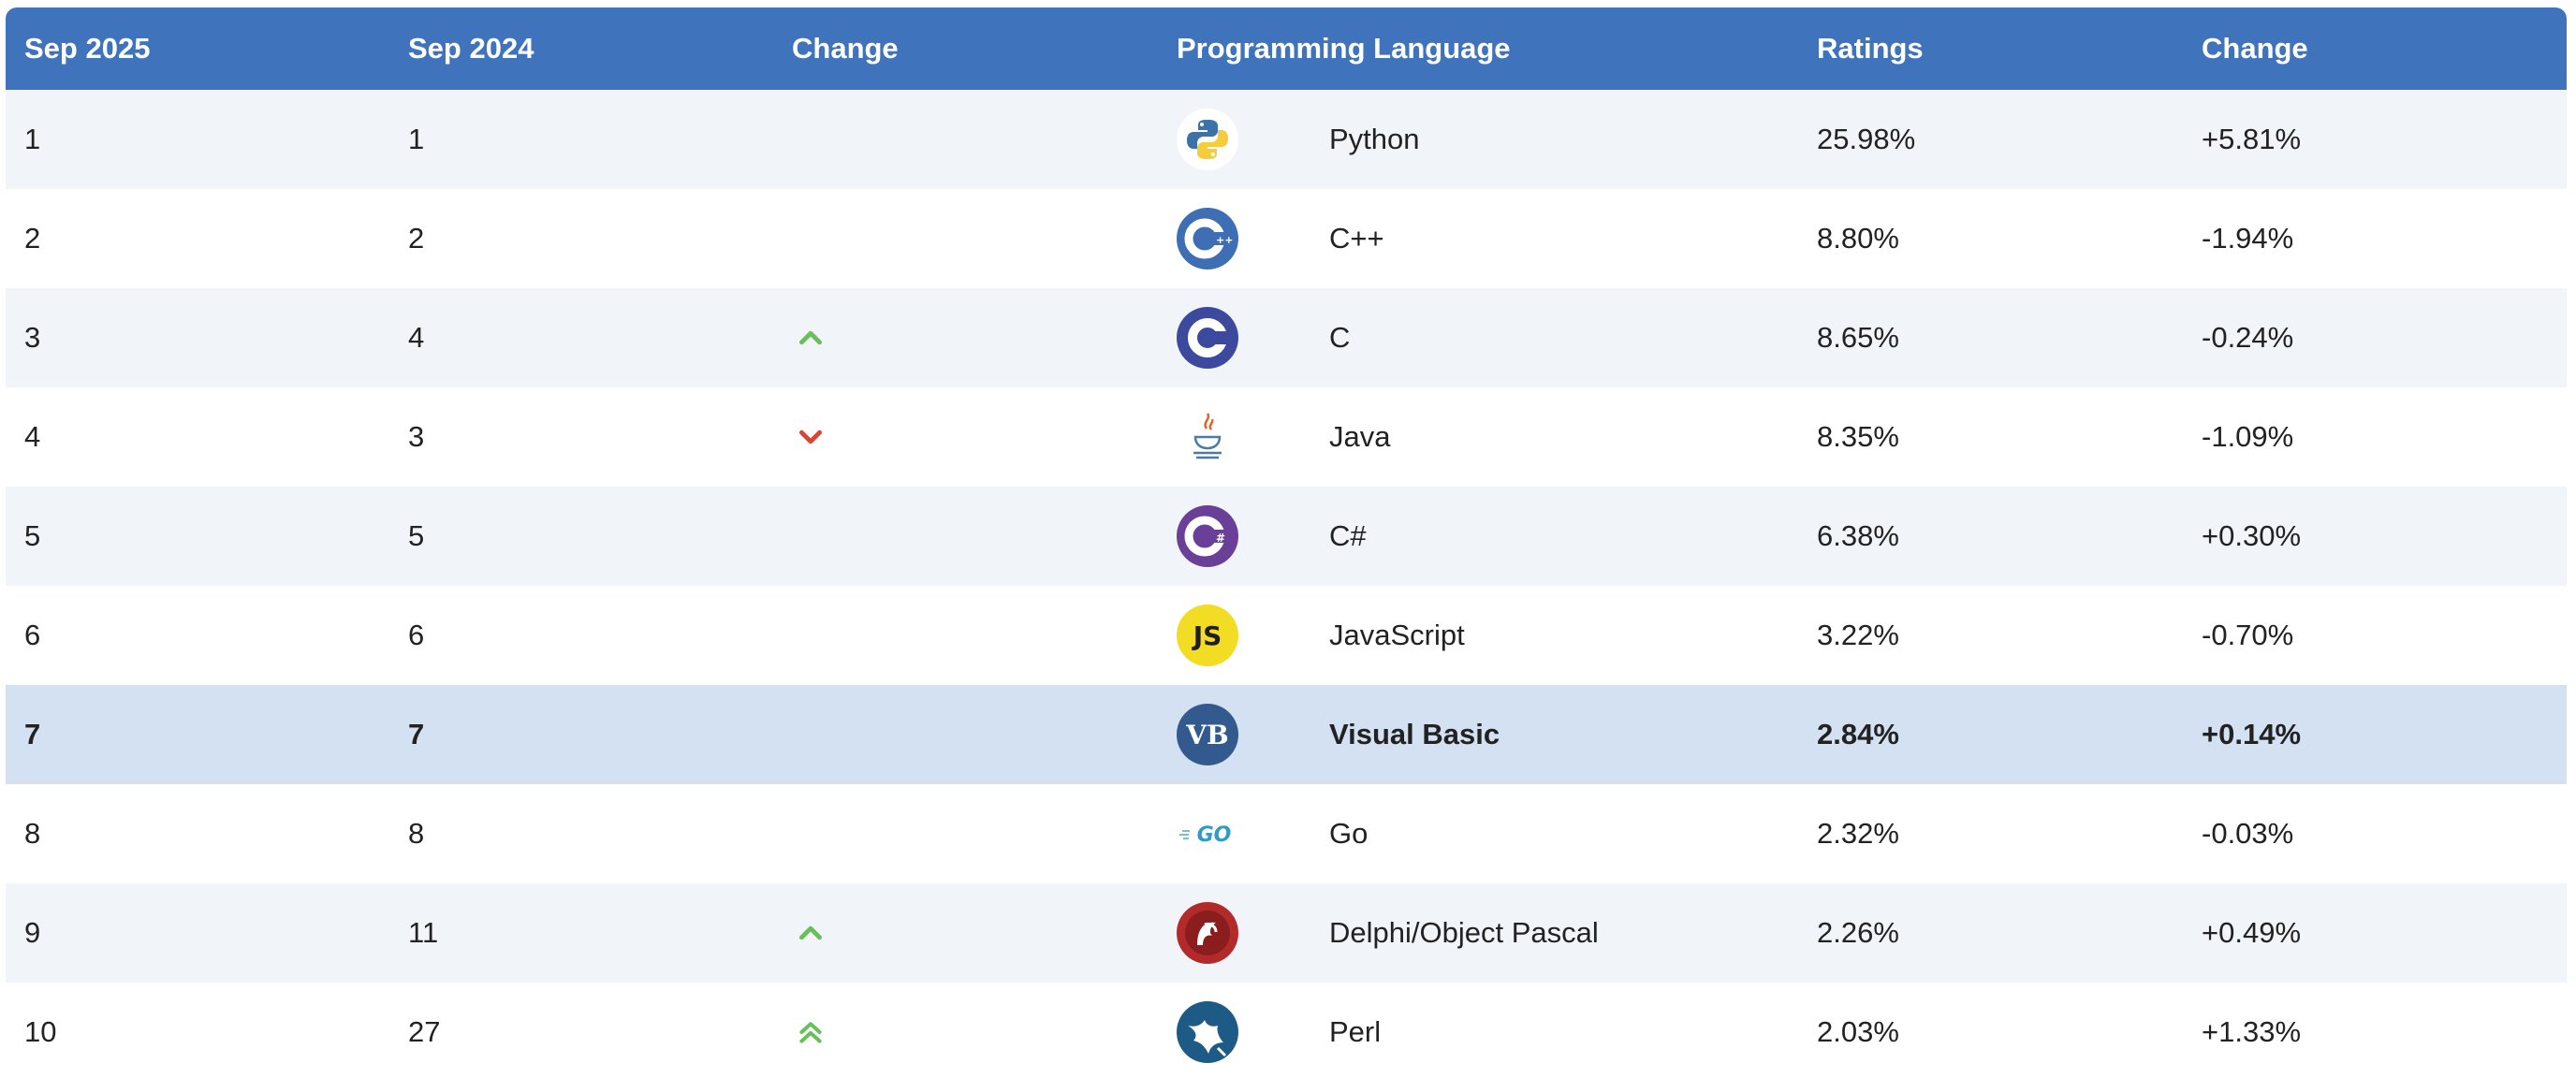 The width and height of the screenshot is (2576, 1078). I want to click on current-rank: 4, so click(32, 436).